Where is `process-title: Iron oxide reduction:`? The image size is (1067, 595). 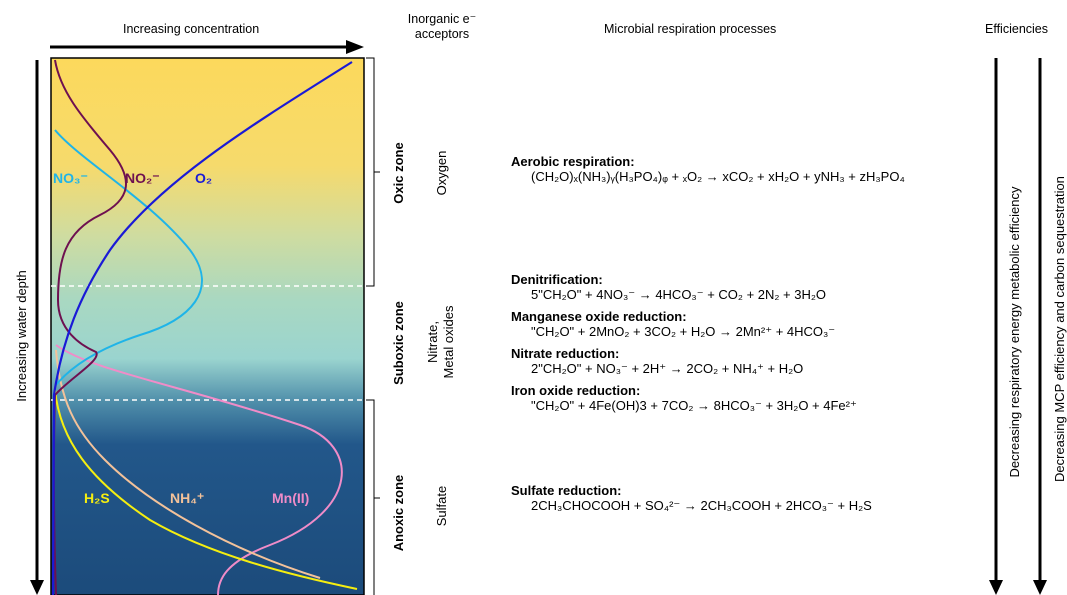
process-title: Iron oxide reduction: is located at coordinates (576, 390).